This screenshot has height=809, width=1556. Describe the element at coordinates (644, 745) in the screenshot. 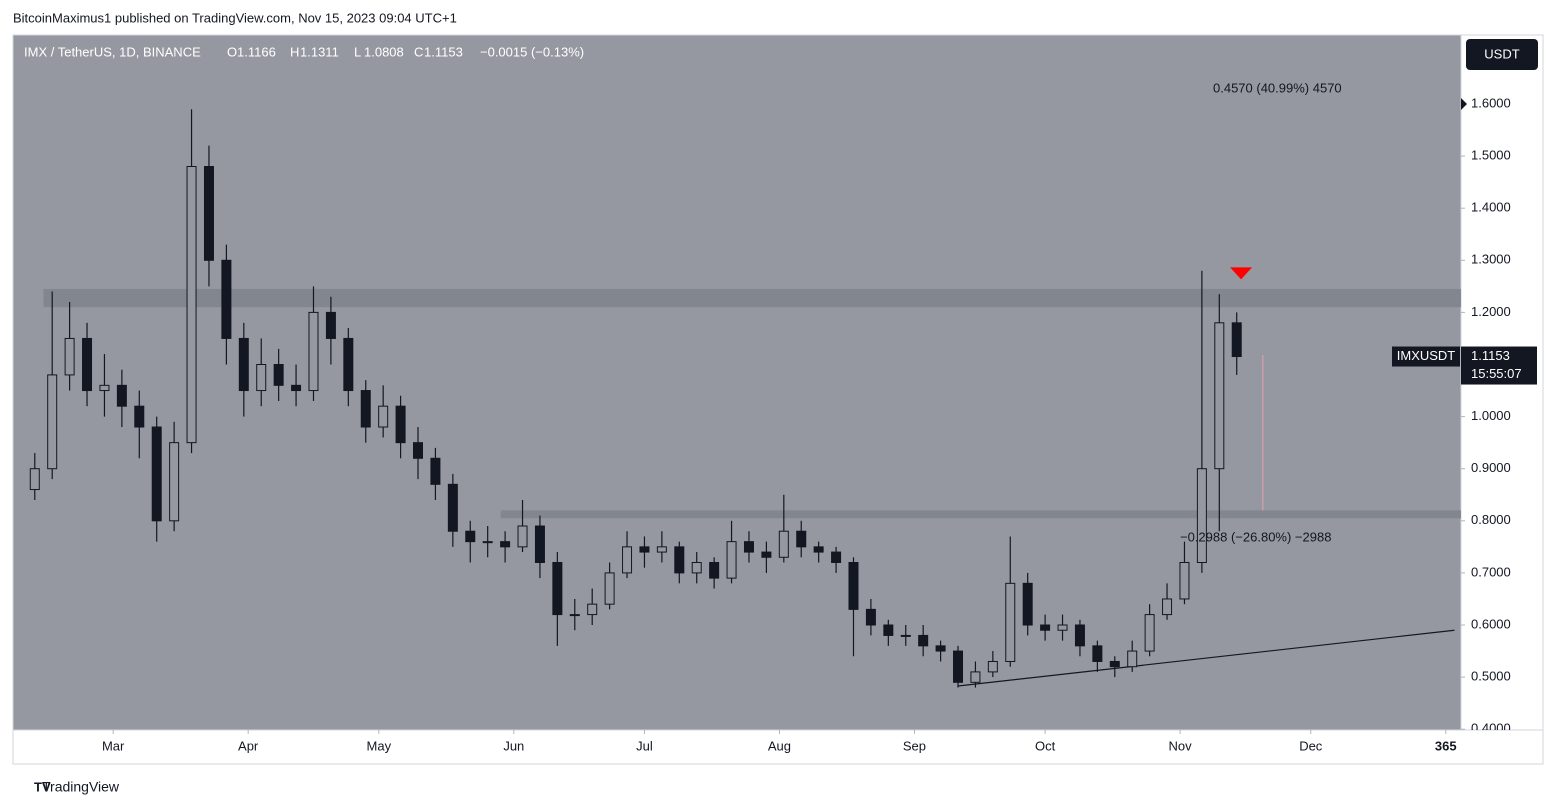

I see `x-tick-label: Jul` at that location.